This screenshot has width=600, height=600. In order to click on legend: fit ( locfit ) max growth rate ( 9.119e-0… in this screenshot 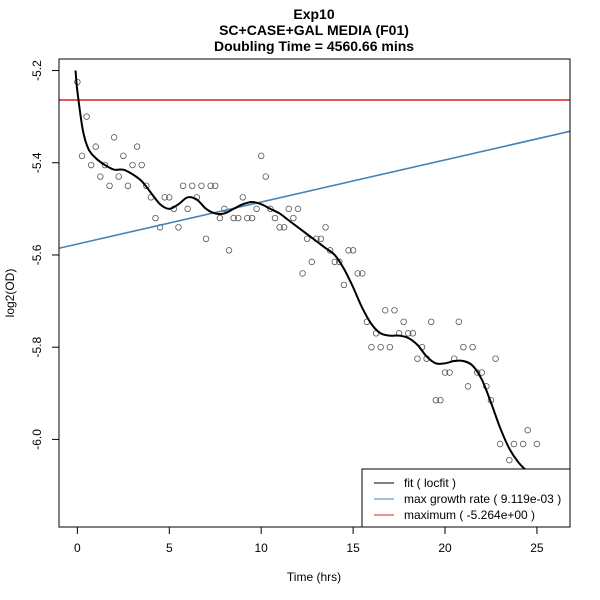, I will do `click(466, 498)`.